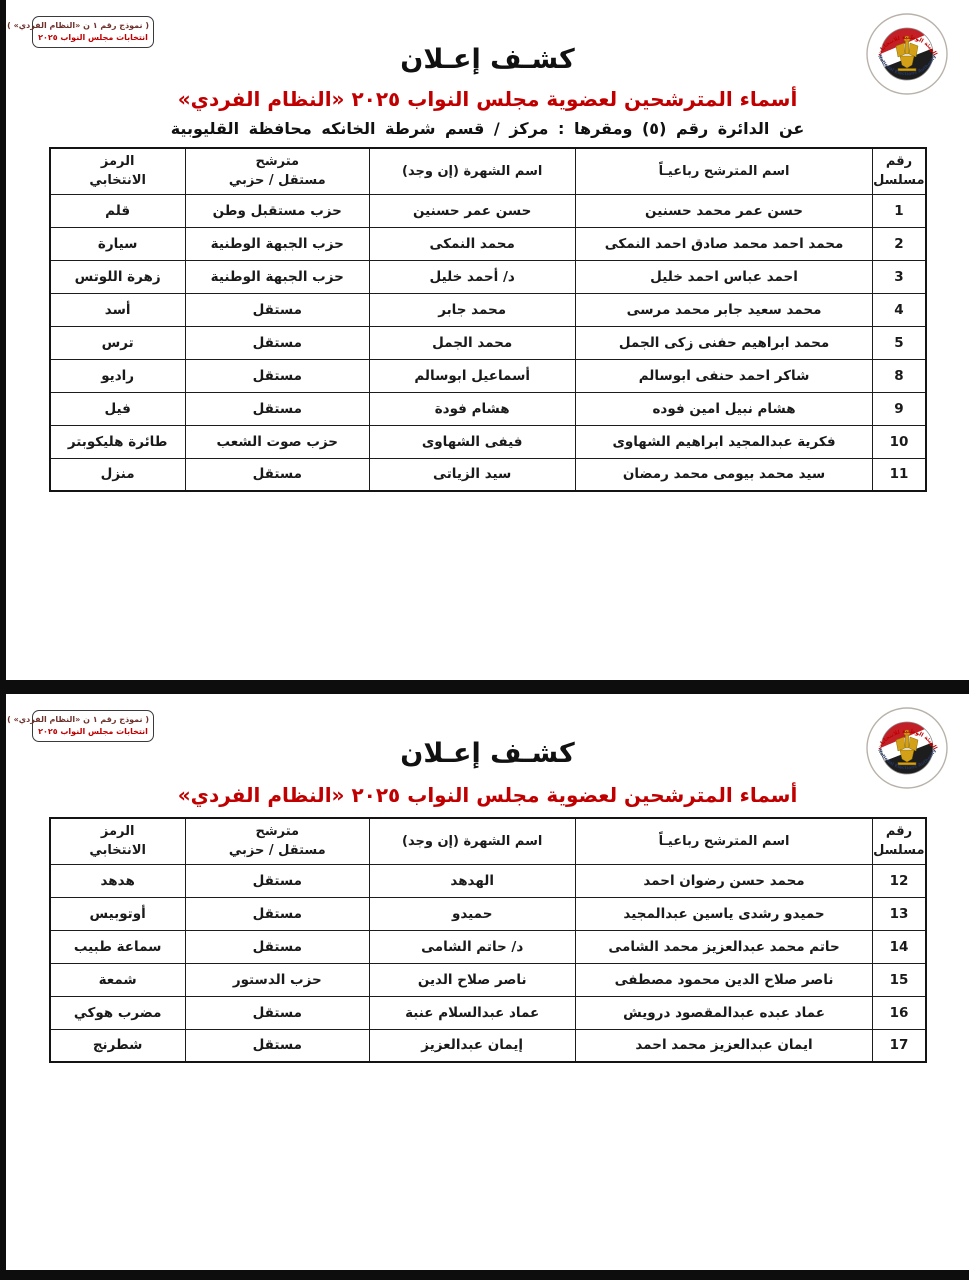 The width and height of the screenshot is (969, 1280). What do you see at coordinates (899, 979) in the screenshot?
I see `cell: 15` at bounding box center [899, 979].